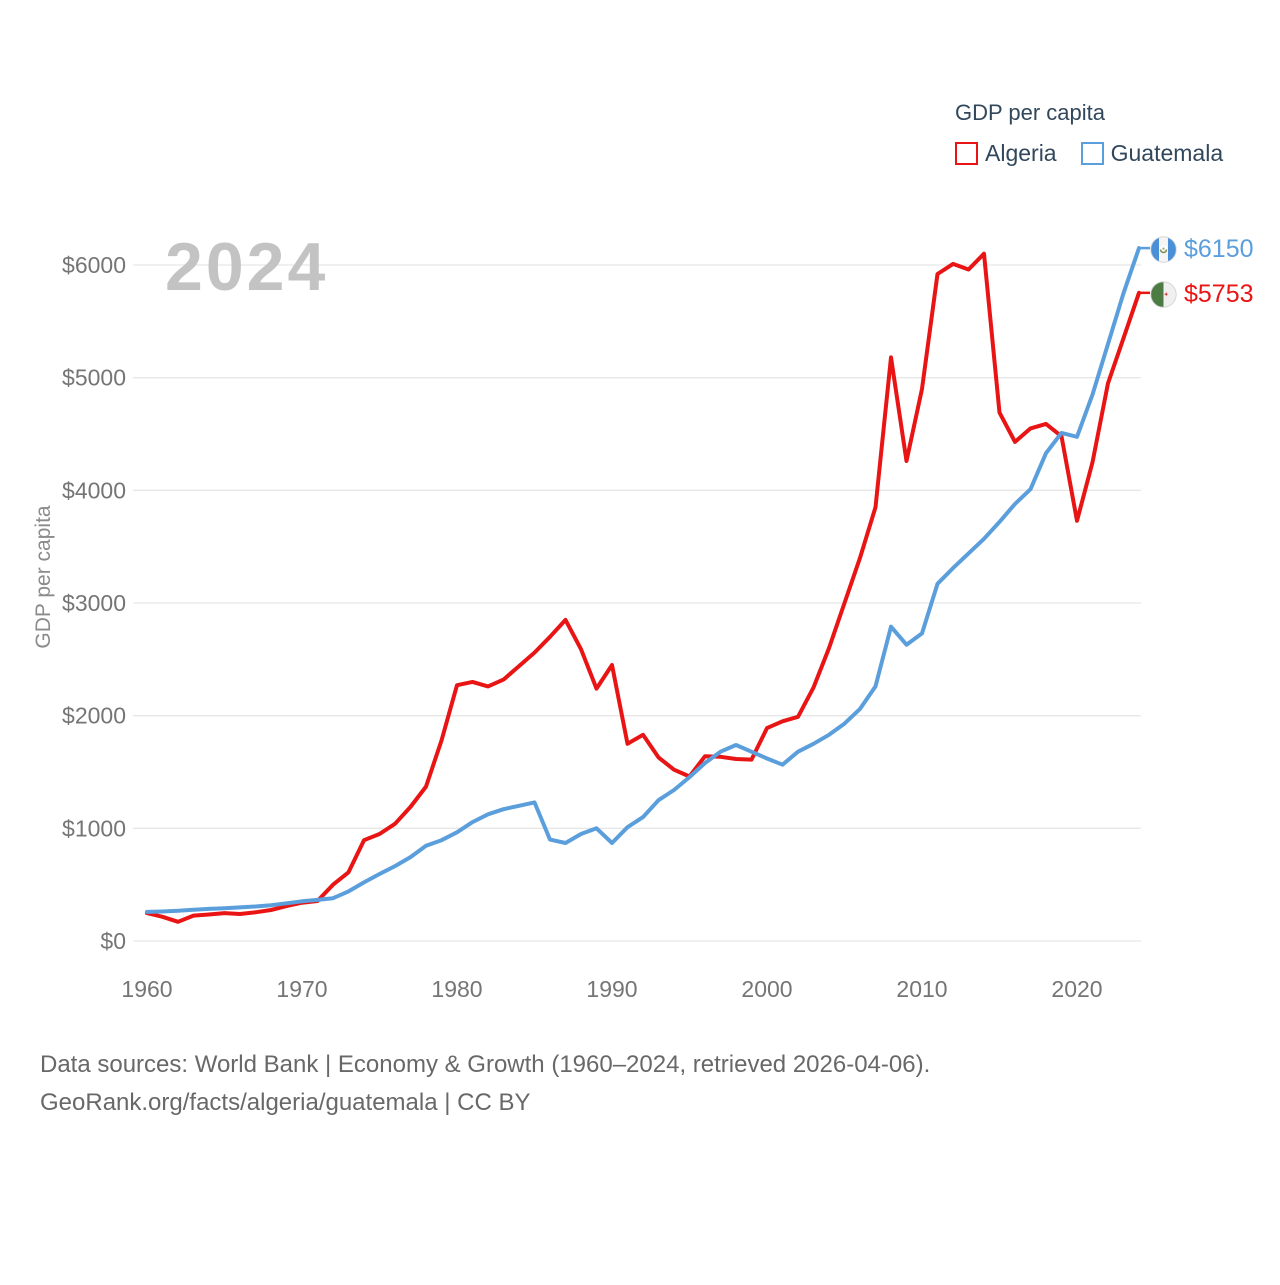 The width and height of the screenshot is (1280, 1285). Describe the element at coordinates (94, 490) in the screenshot. I see `y-tick-label: $4000` at that location.